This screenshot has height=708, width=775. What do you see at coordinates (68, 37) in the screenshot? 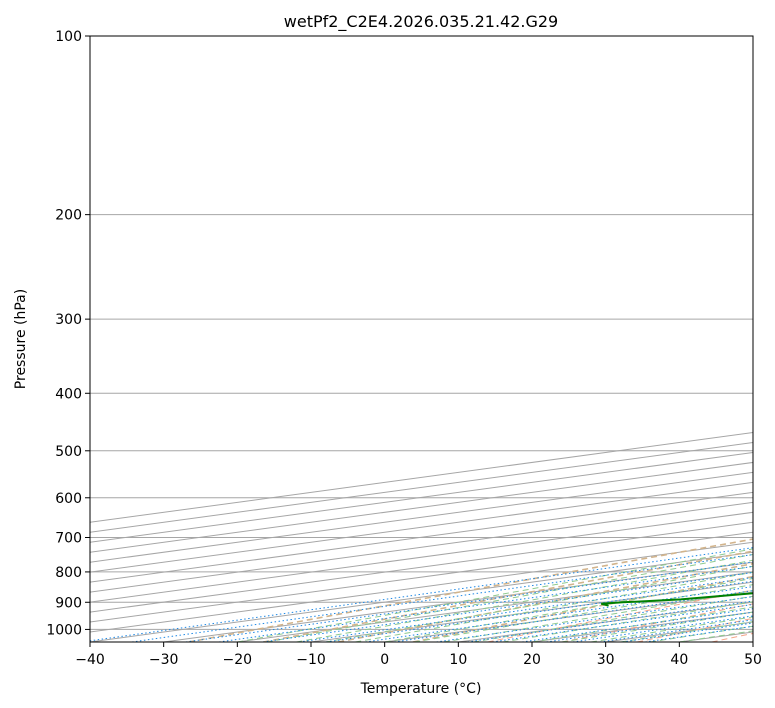
I see `y-tick-label: 100` at bounding box center [68, 37].